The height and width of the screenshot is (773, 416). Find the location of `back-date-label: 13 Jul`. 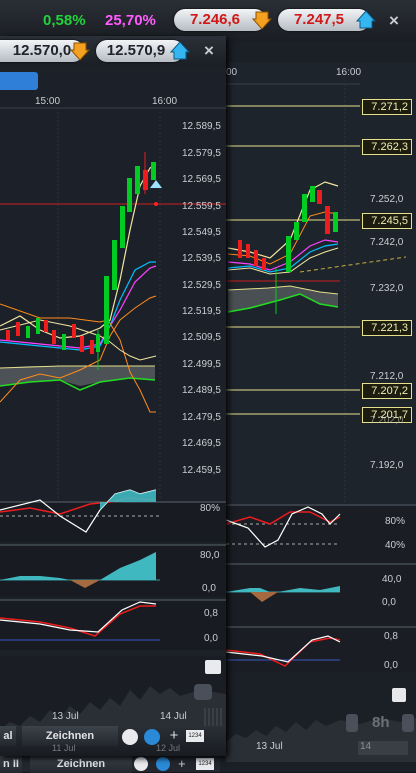

back-date-label: 13 Jul is located at coordinates (269, 746).